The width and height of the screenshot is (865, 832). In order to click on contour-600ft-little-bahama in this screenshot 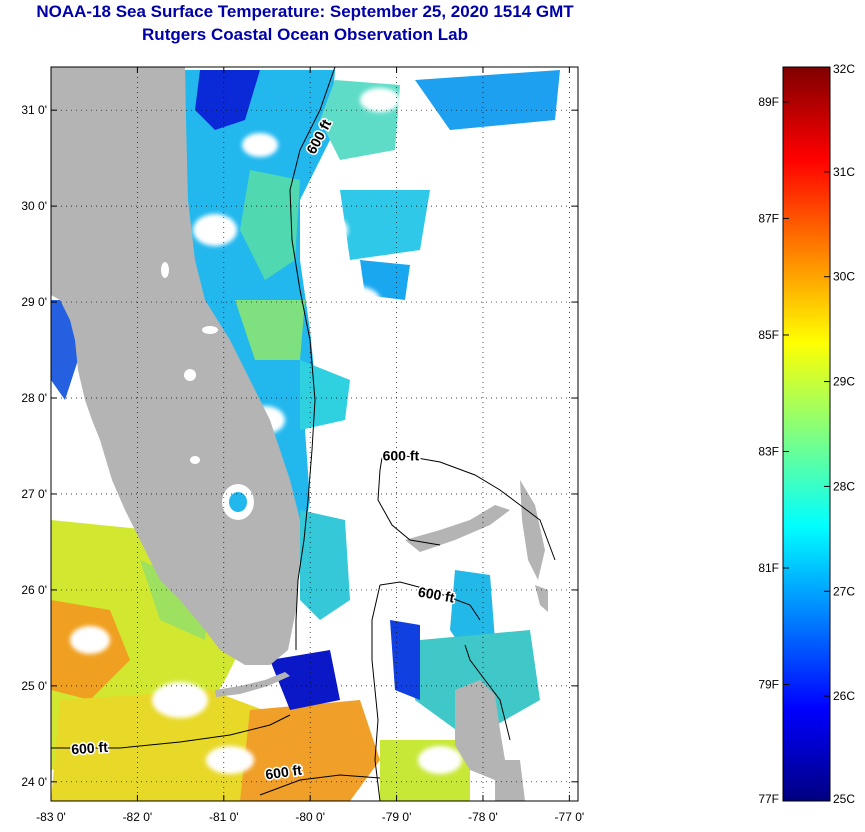, I will do `click(466, 507)`.